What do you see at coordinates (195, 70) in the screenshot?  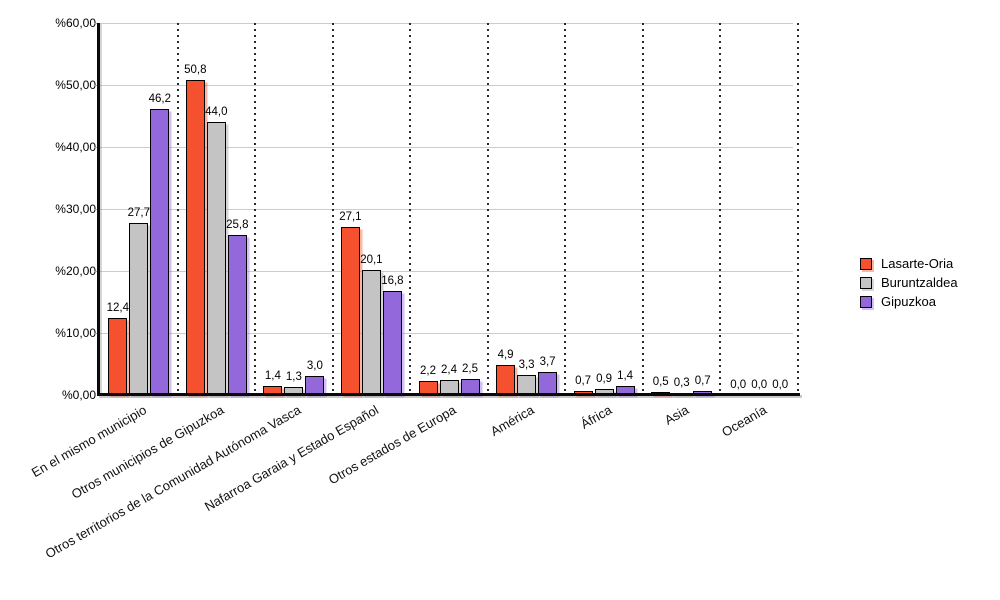 I see `bar-value-label: 50,8` at bounding box center [195, 70].